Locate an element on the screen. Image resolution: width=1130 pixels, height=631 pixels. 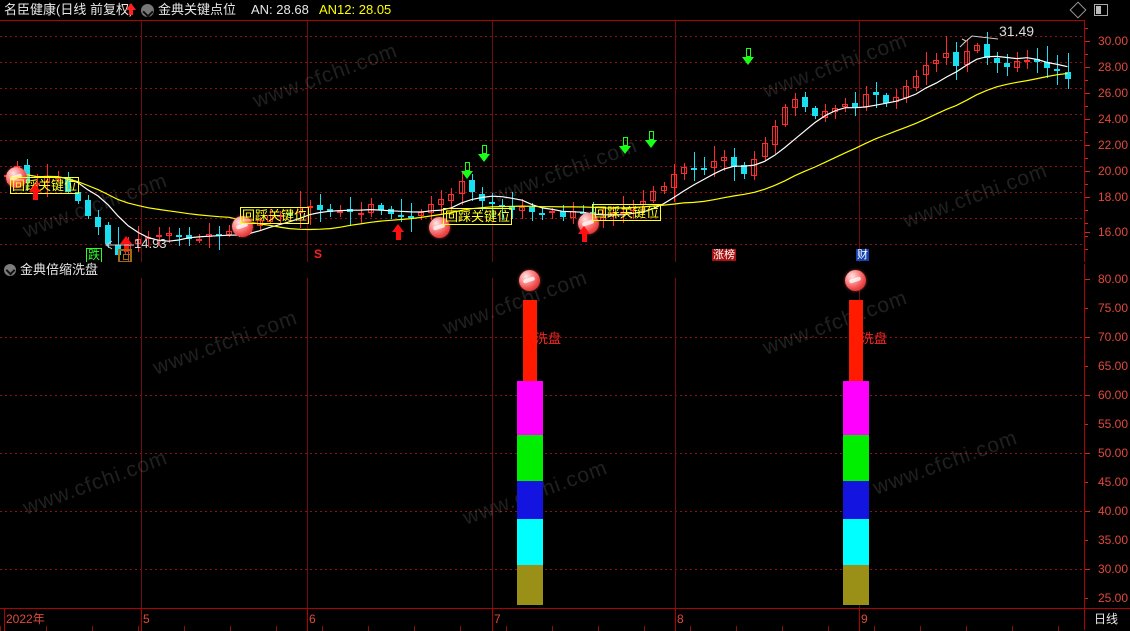
time-axis-label: 6 is located at coordinates (312, 619).